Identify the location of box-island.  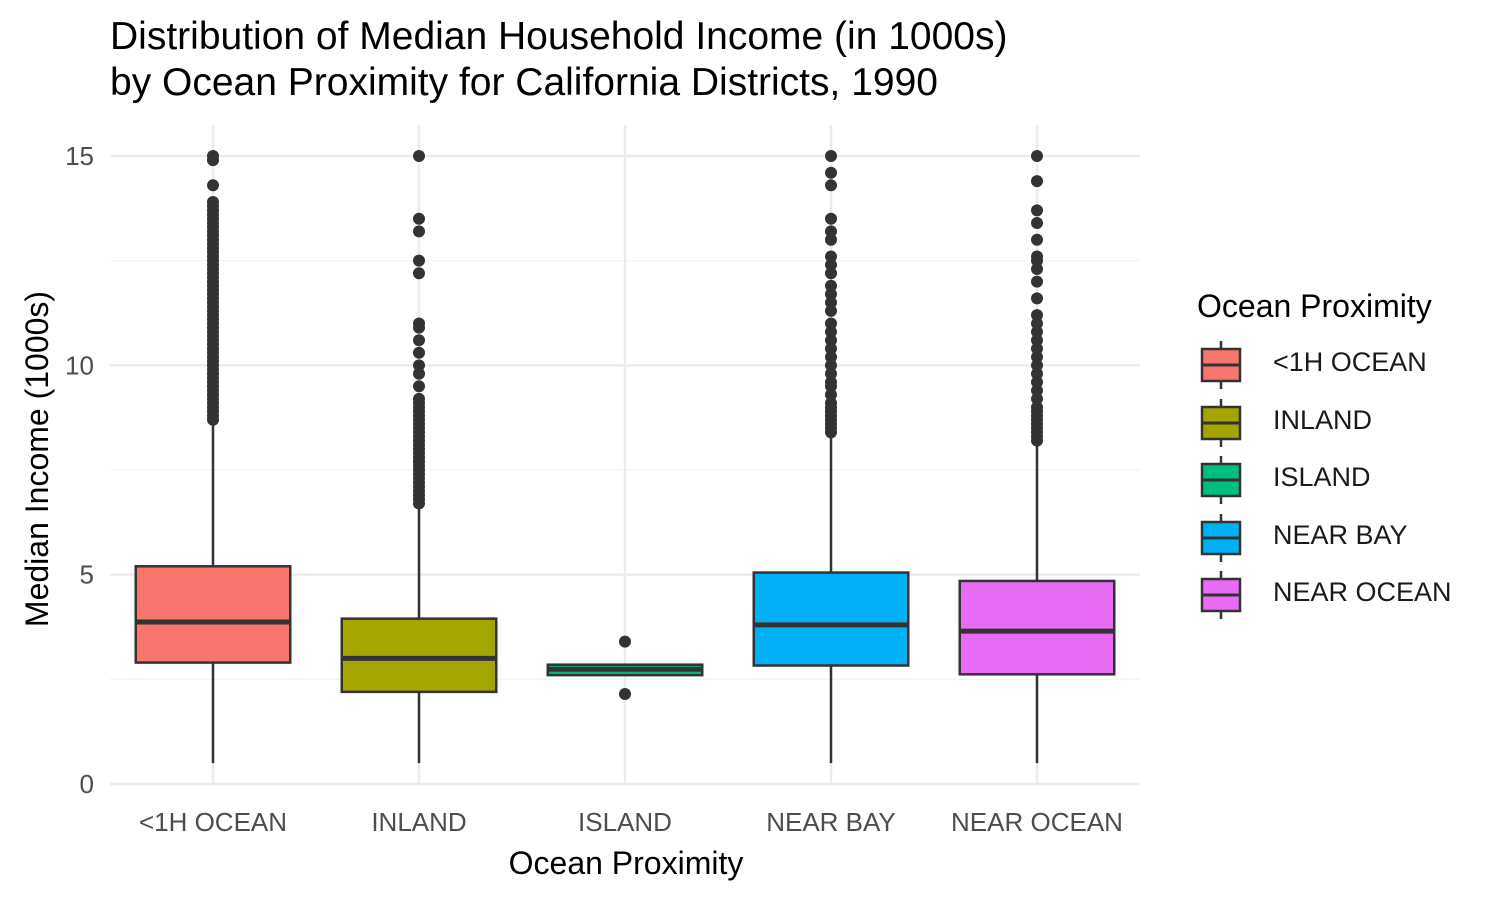
(625, 667).